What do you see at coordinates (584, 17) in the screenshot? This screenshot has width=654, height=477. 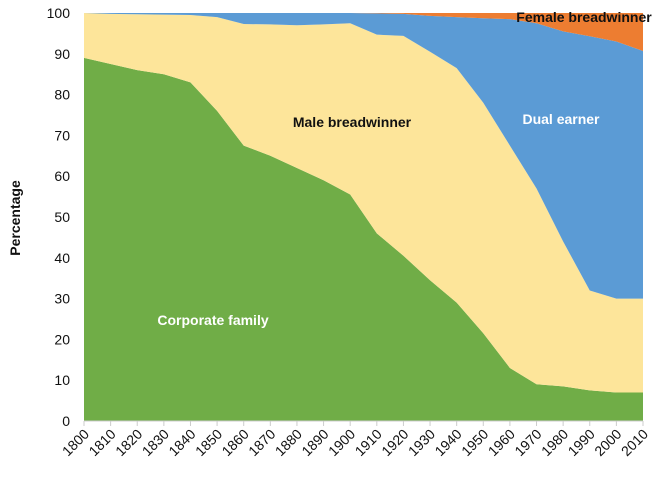 I see `series-label: Female breadwinner` at bounding box center [584, 17].